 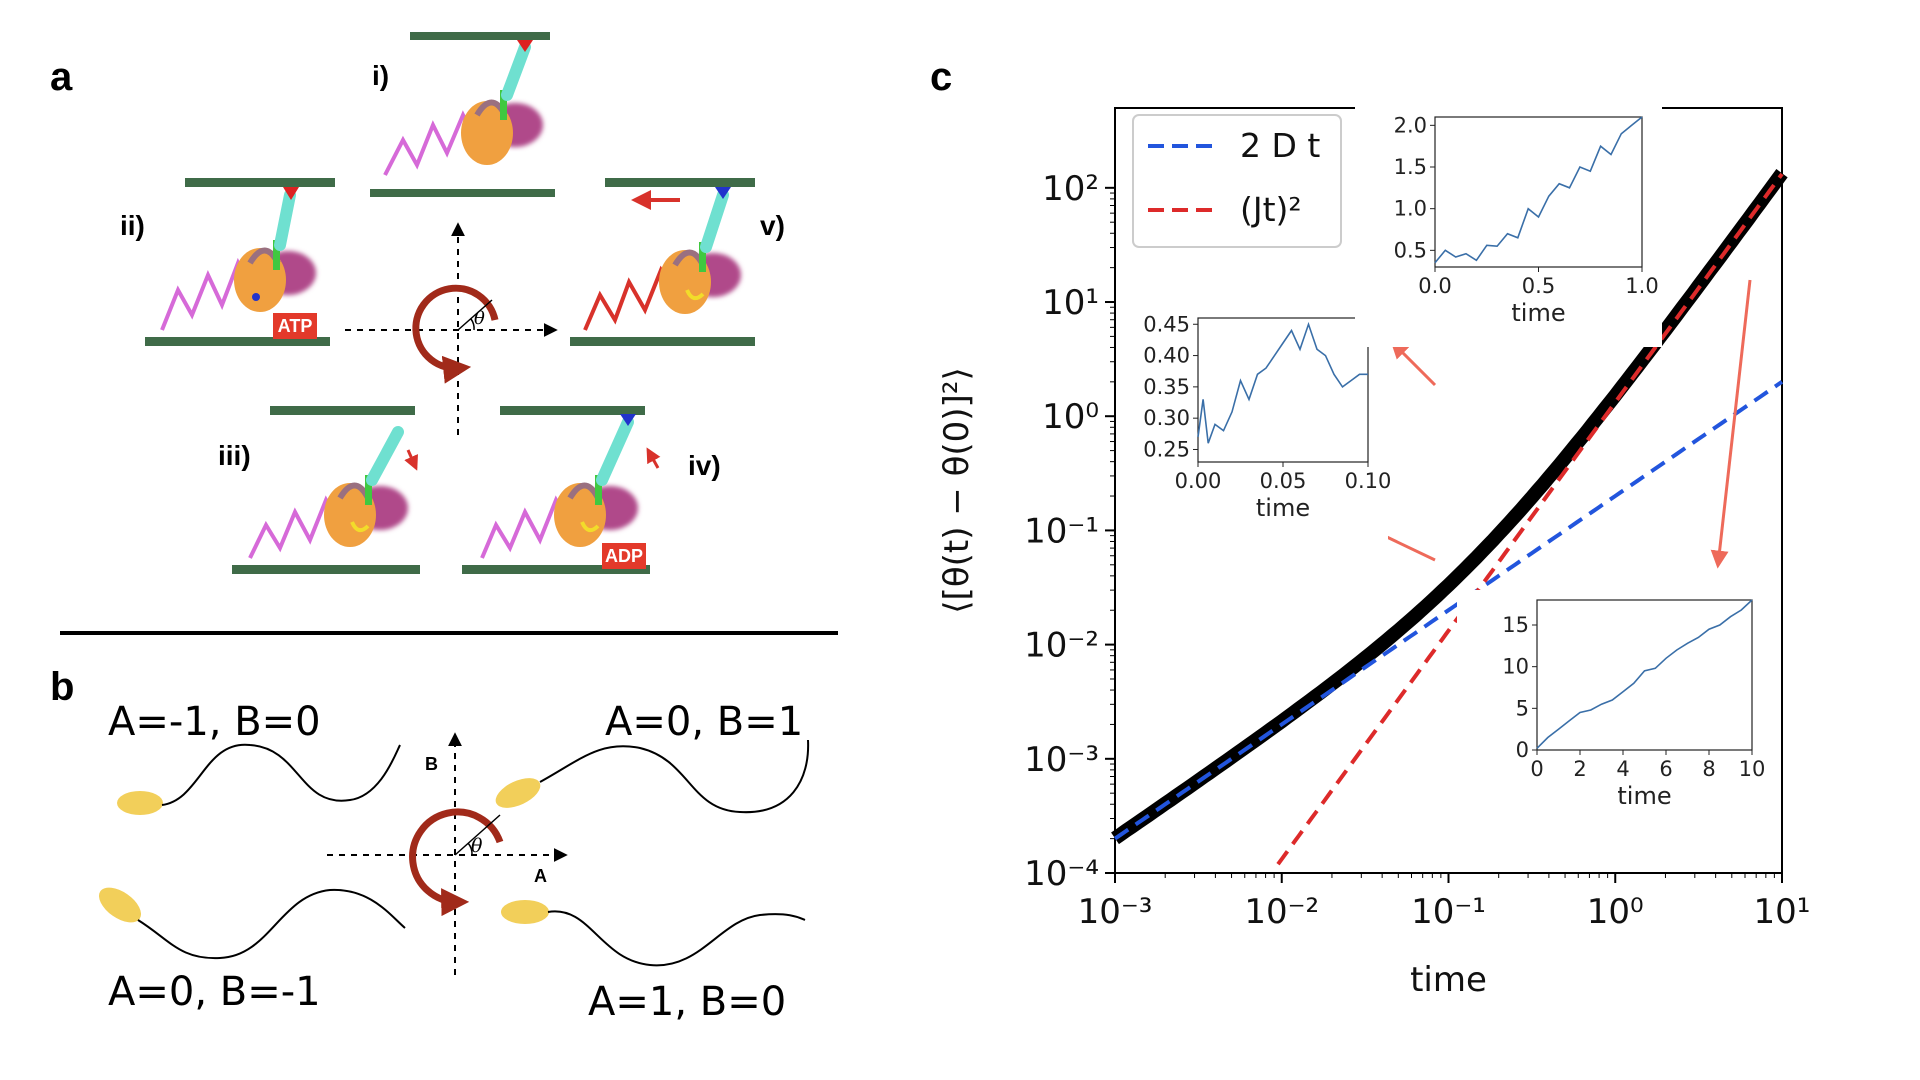 I want to click on atp-badge-text: ATP, so click(x=295, y=326).